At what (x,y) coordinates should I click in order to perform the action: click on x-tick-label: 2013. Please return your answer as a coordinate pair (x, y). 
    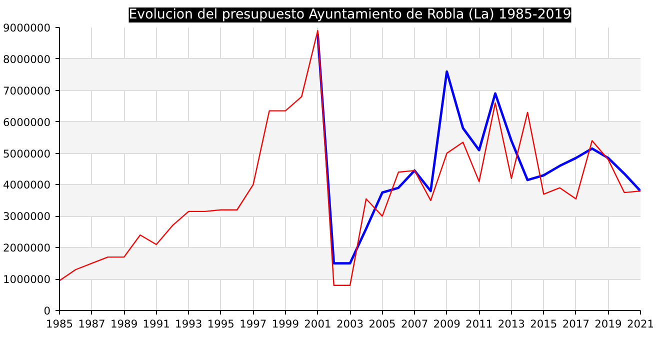
    Looking at the image, I should click on (511, 324).